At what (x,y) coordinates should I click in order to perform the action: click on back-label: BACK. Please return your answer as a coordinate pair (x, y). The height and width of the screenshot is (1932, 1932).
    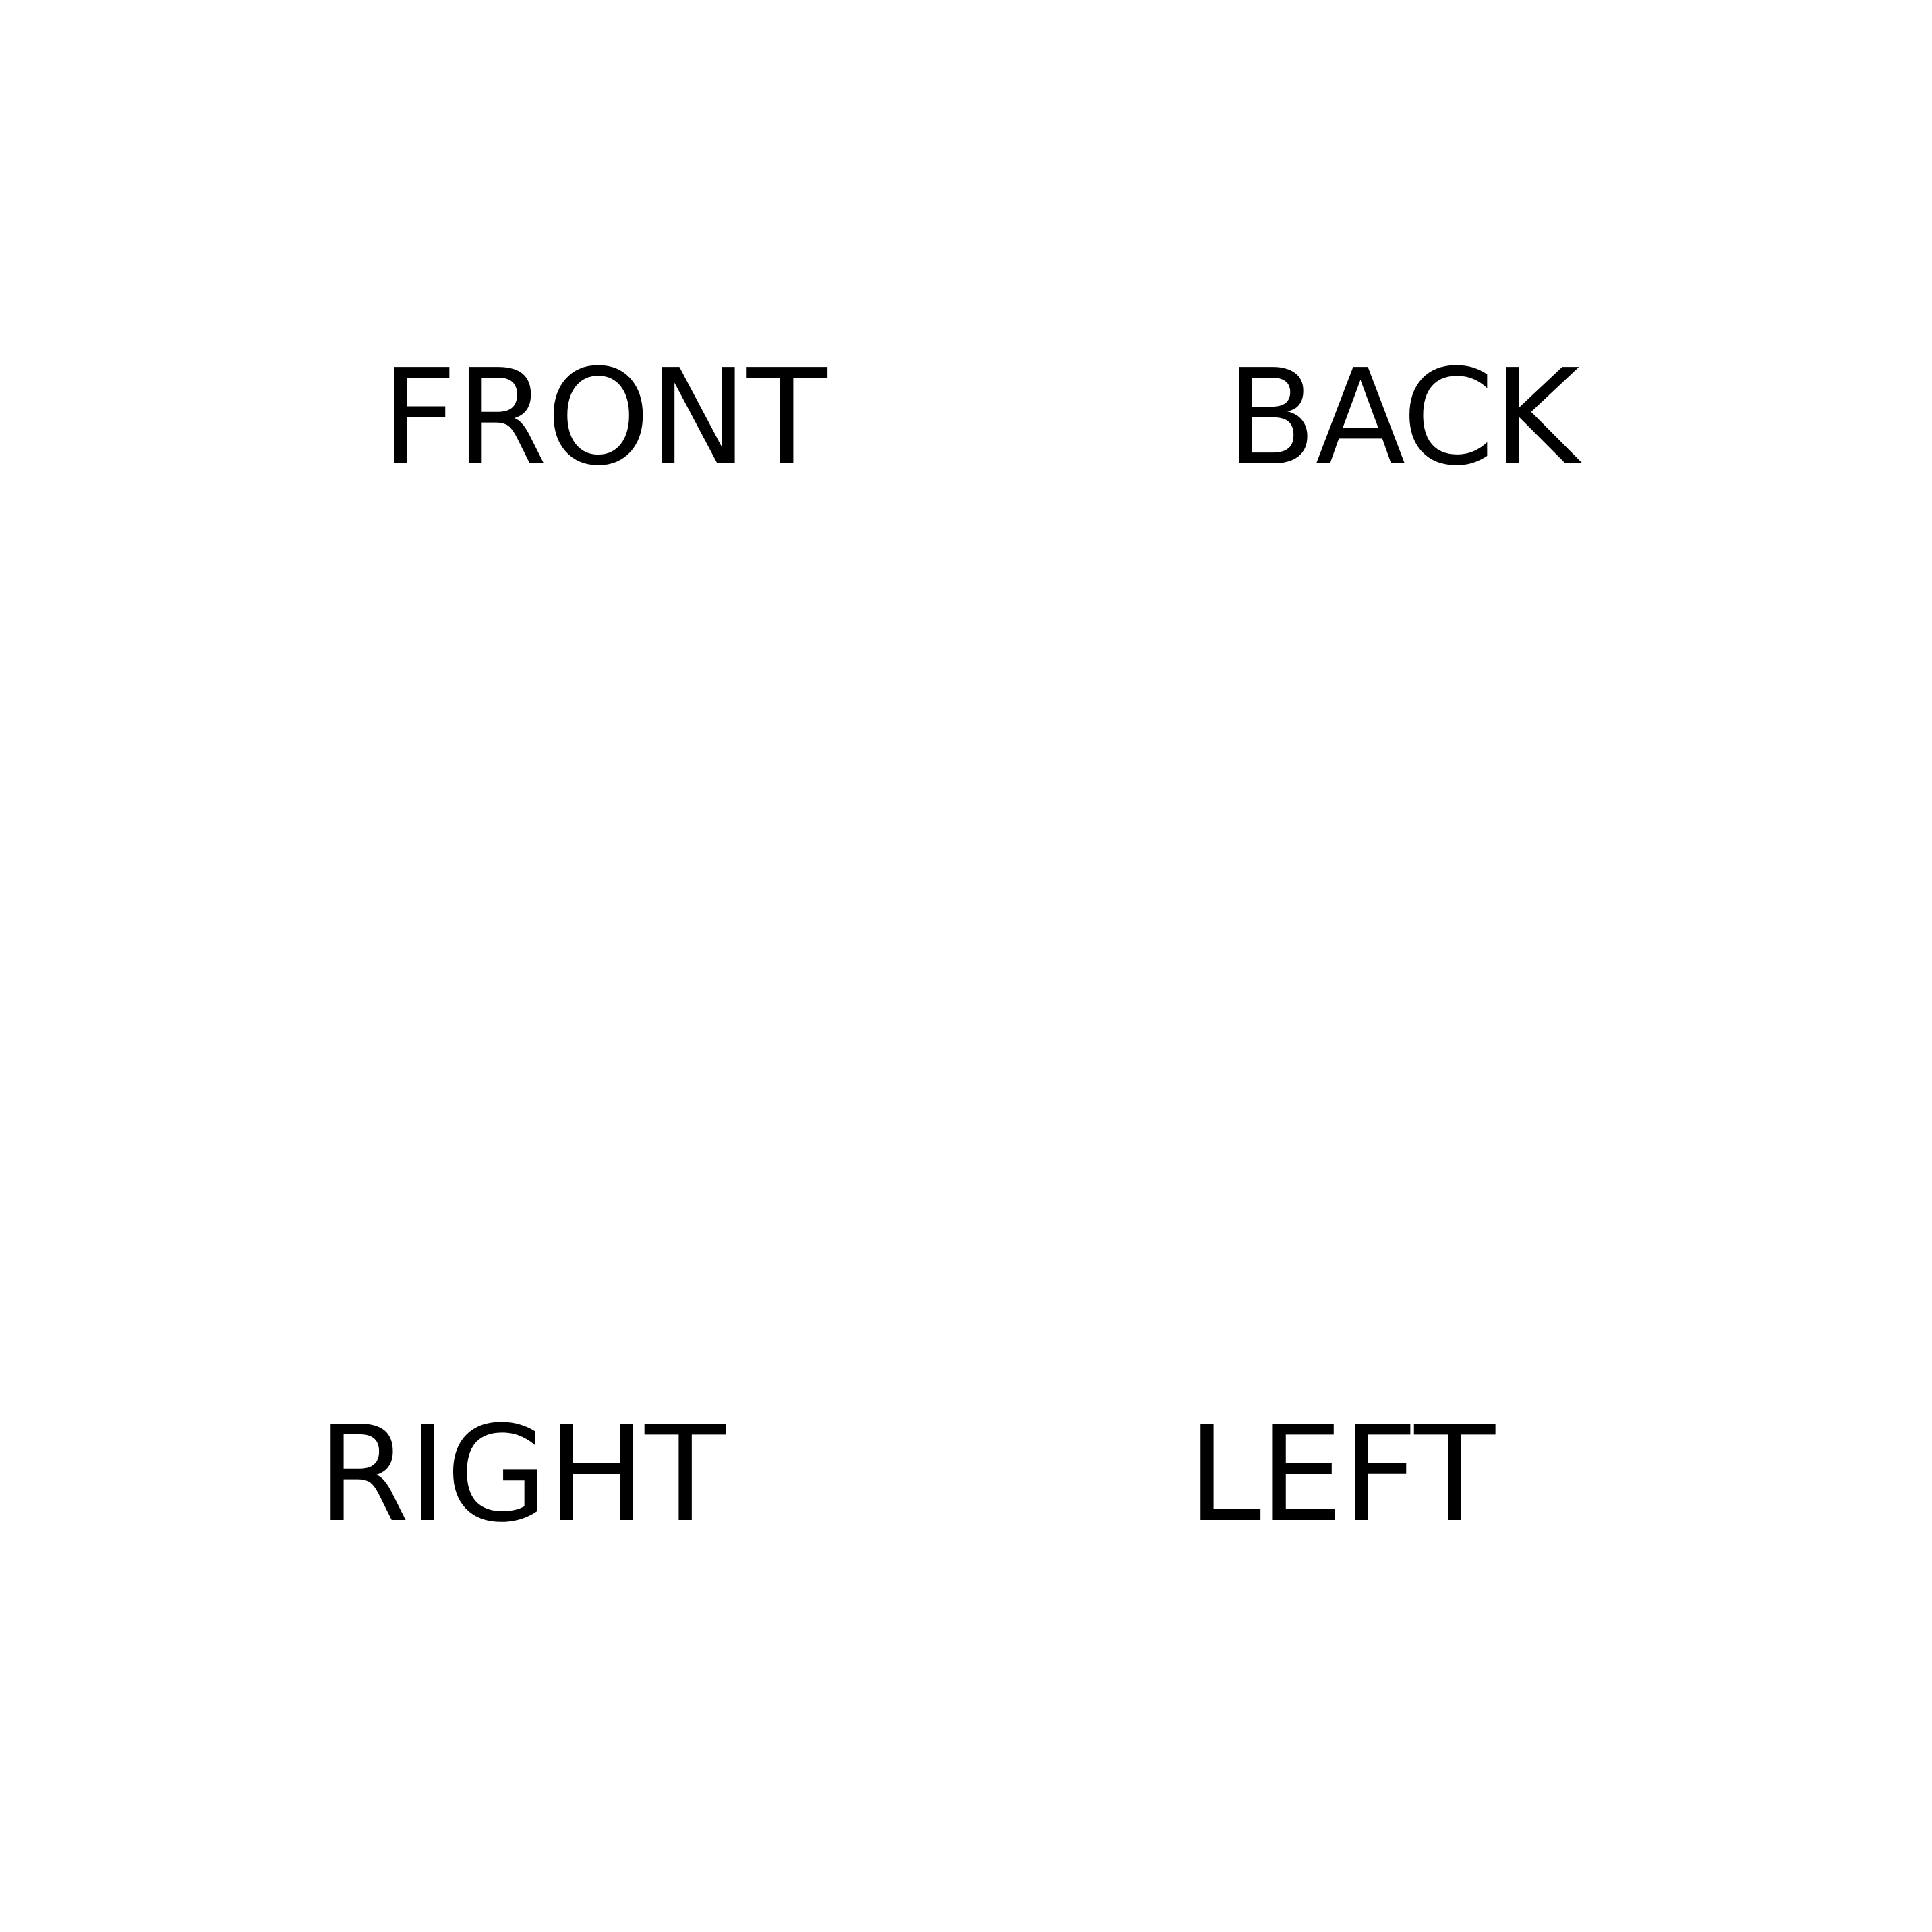
    Looking at the image, I should click on (1402, 418).